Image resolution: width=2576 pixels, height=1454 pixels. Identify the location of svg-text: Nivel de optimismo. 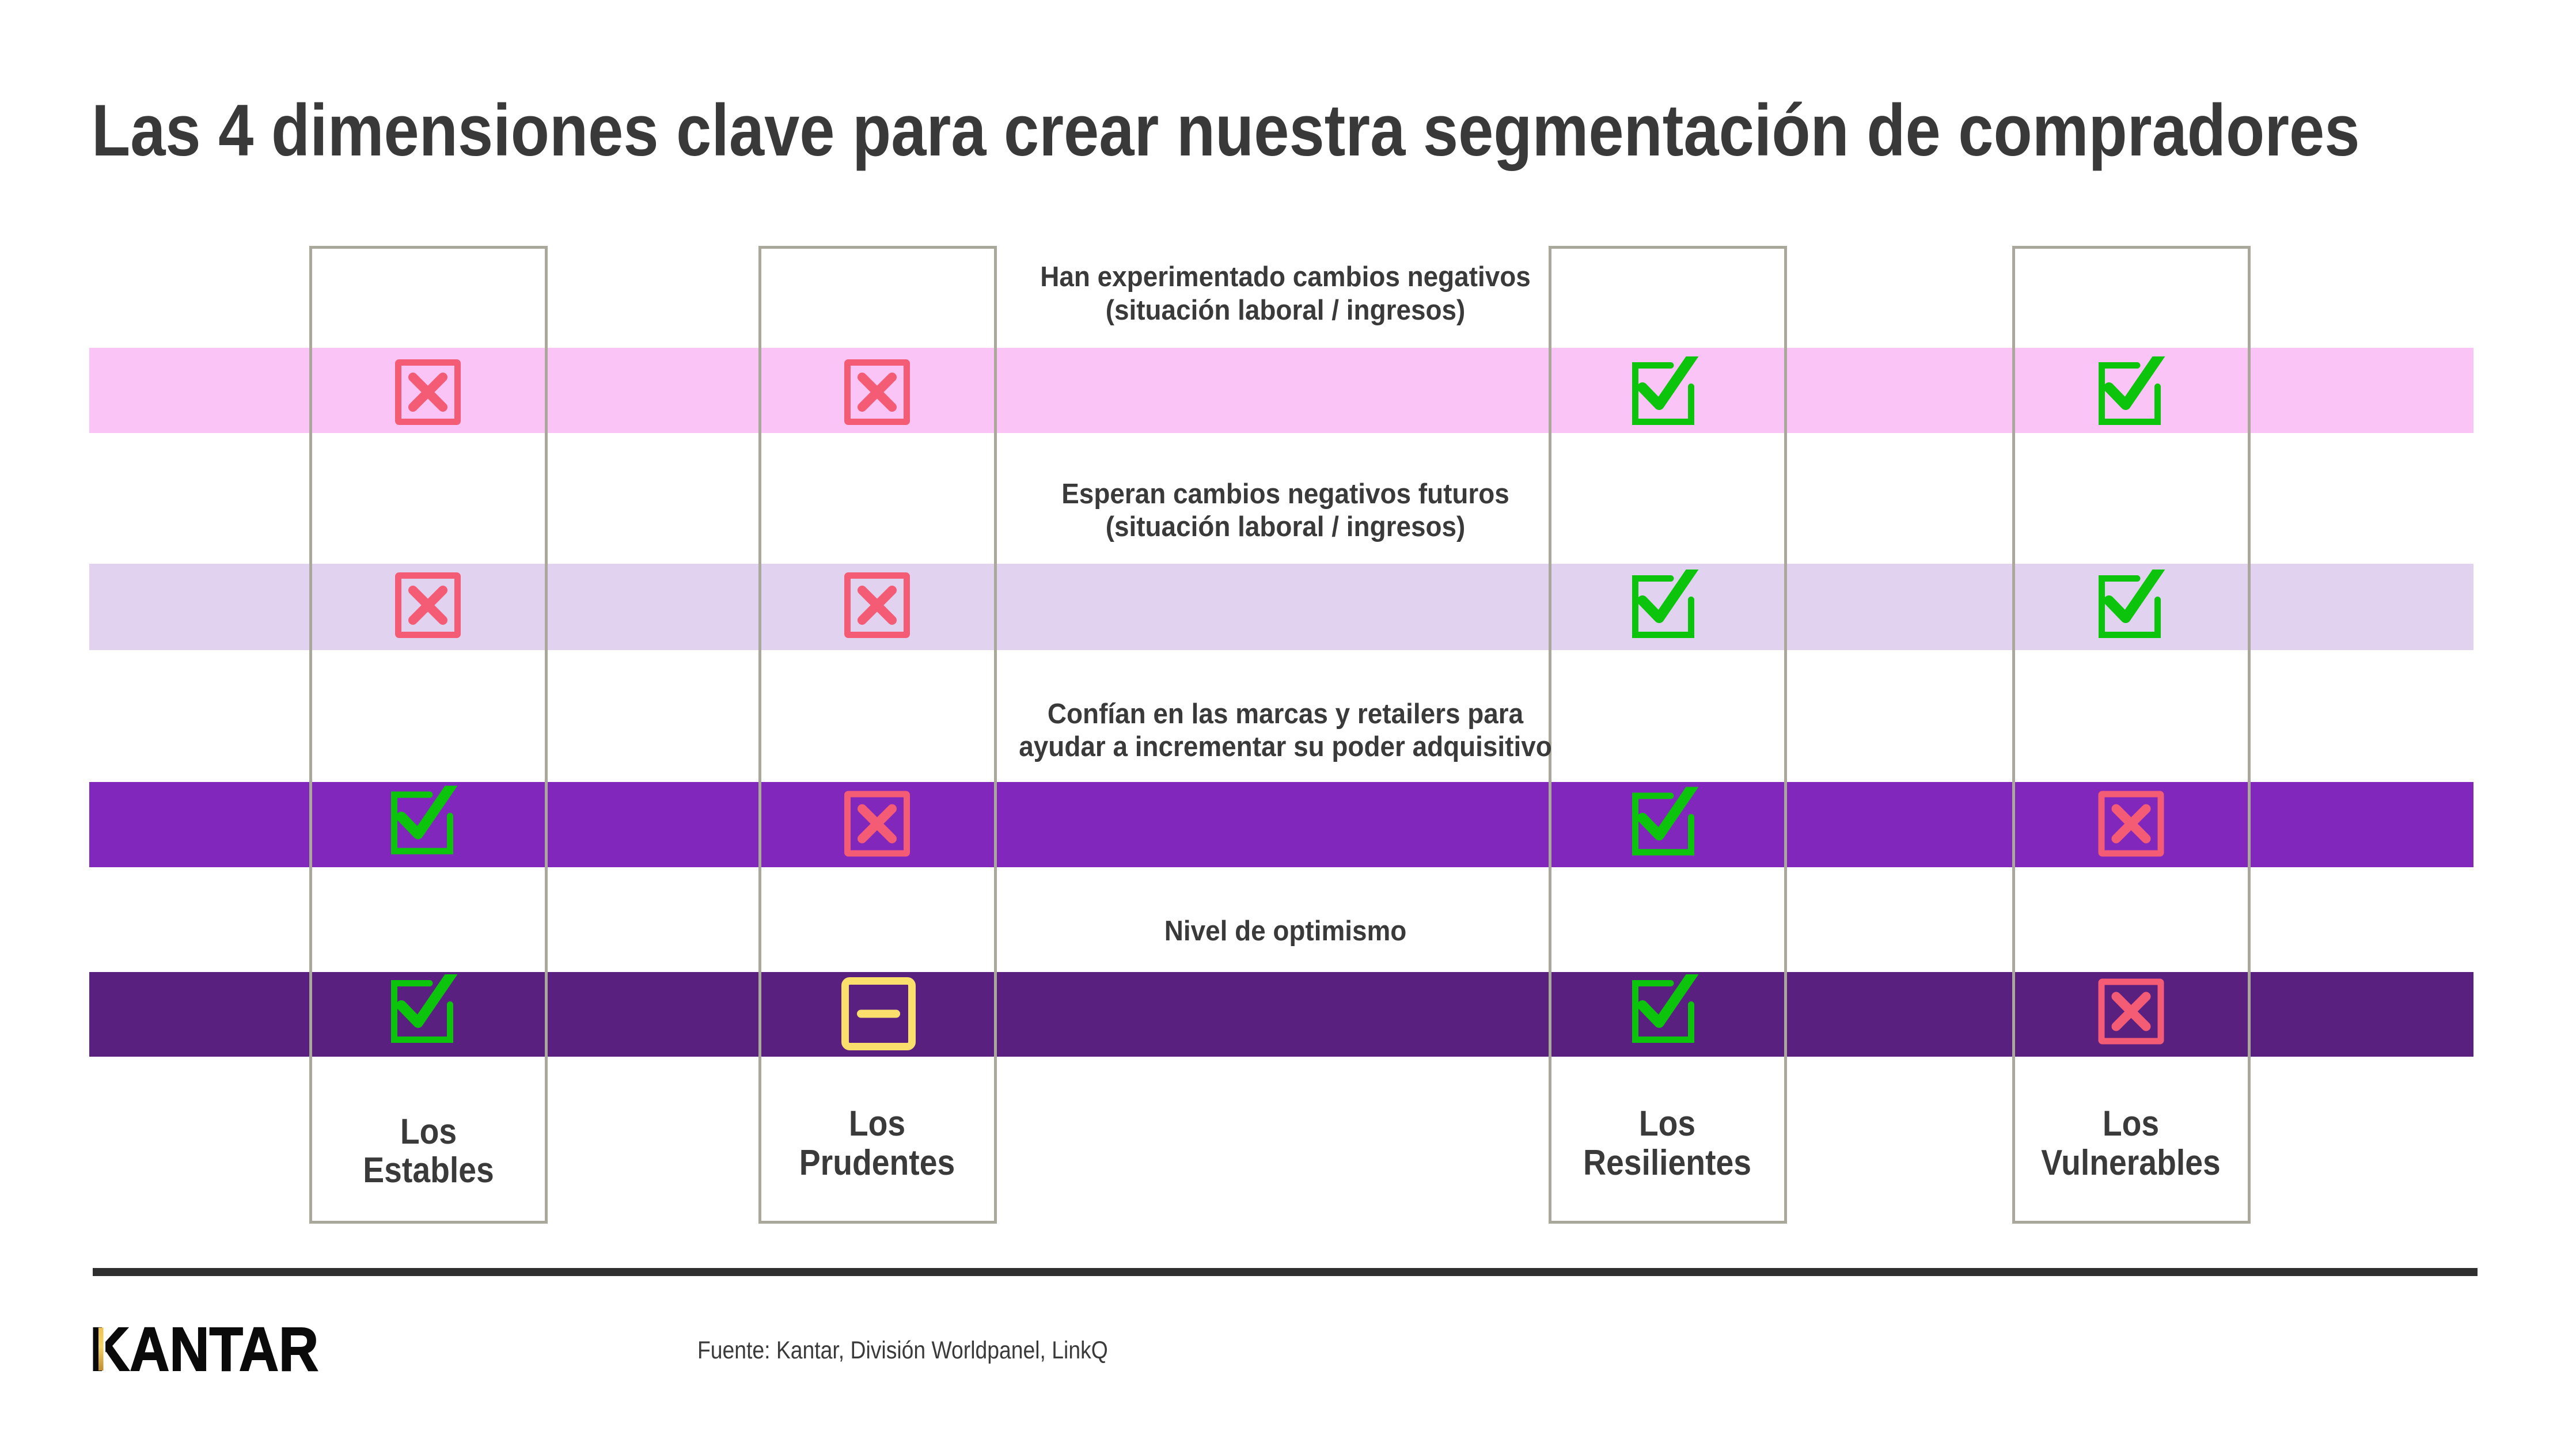
(1285, 931).